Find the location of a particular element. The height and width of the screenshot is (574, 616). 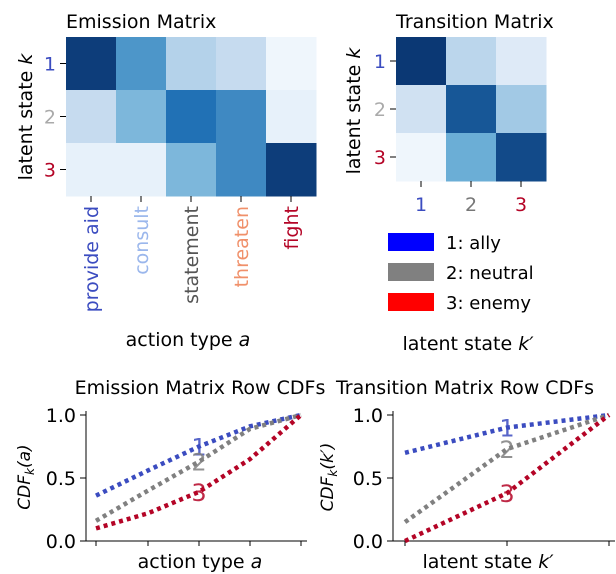

transition-cdf-axes: 0.0 0.5 1.0 is located at coordinates (484, 479).